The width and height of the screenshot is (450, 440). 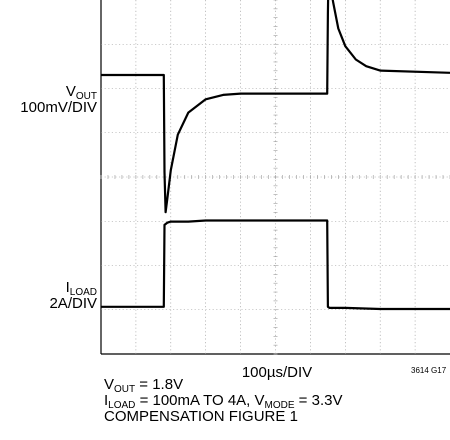 What do you see at coordinates (73, 303) in the screenshot?
I see `iload-scale-label: 2A/DIV` at bounding box center [73, 303].